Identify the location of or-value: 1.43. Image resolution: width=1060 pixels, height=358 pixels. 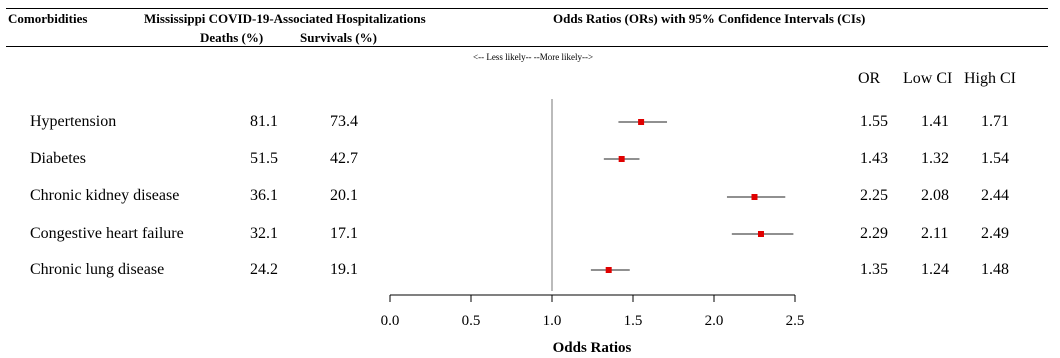
(874, 158).